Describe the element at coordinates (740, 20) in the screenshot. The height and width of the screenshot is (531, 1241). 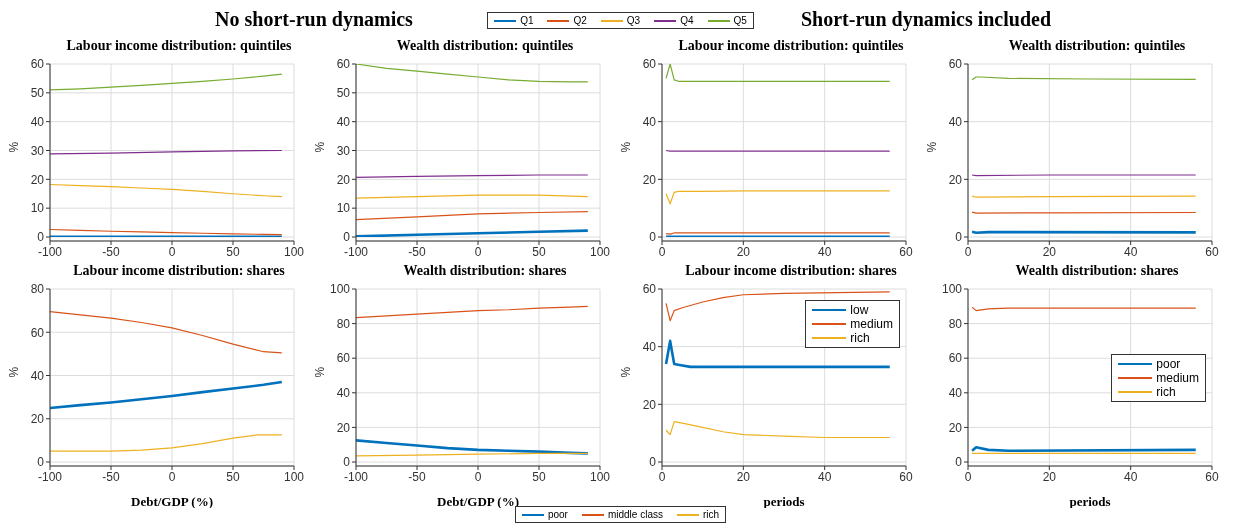
I see `legend-label: Q5` at that location.